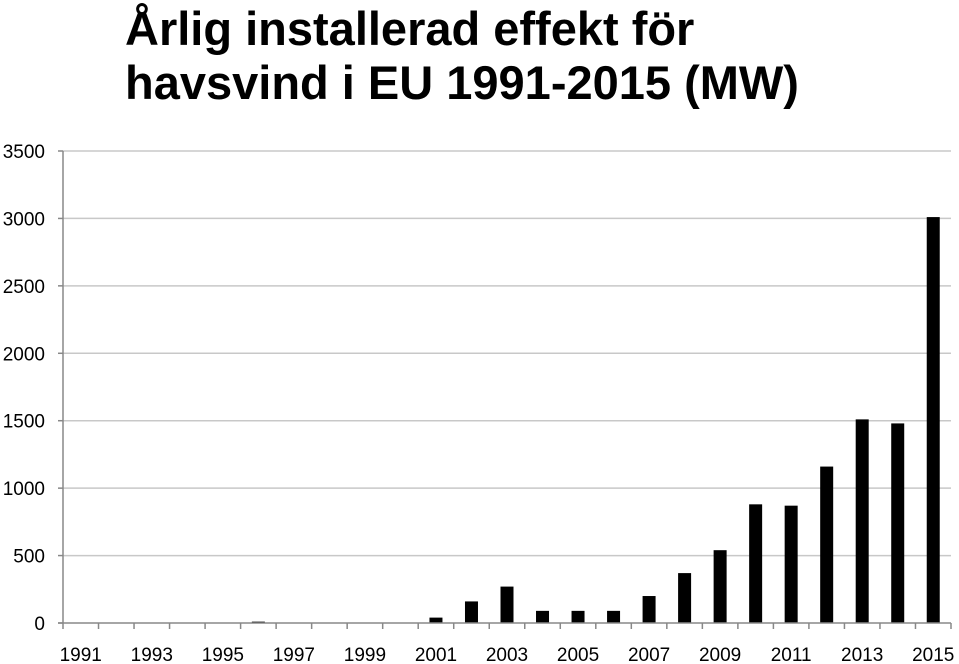  What do you see at coordinates (462, 82) in the screenshot?
I see `chart-title-line-2: havsvind i EU 1991-2015 (MW)` at bounding box center [462, 82].